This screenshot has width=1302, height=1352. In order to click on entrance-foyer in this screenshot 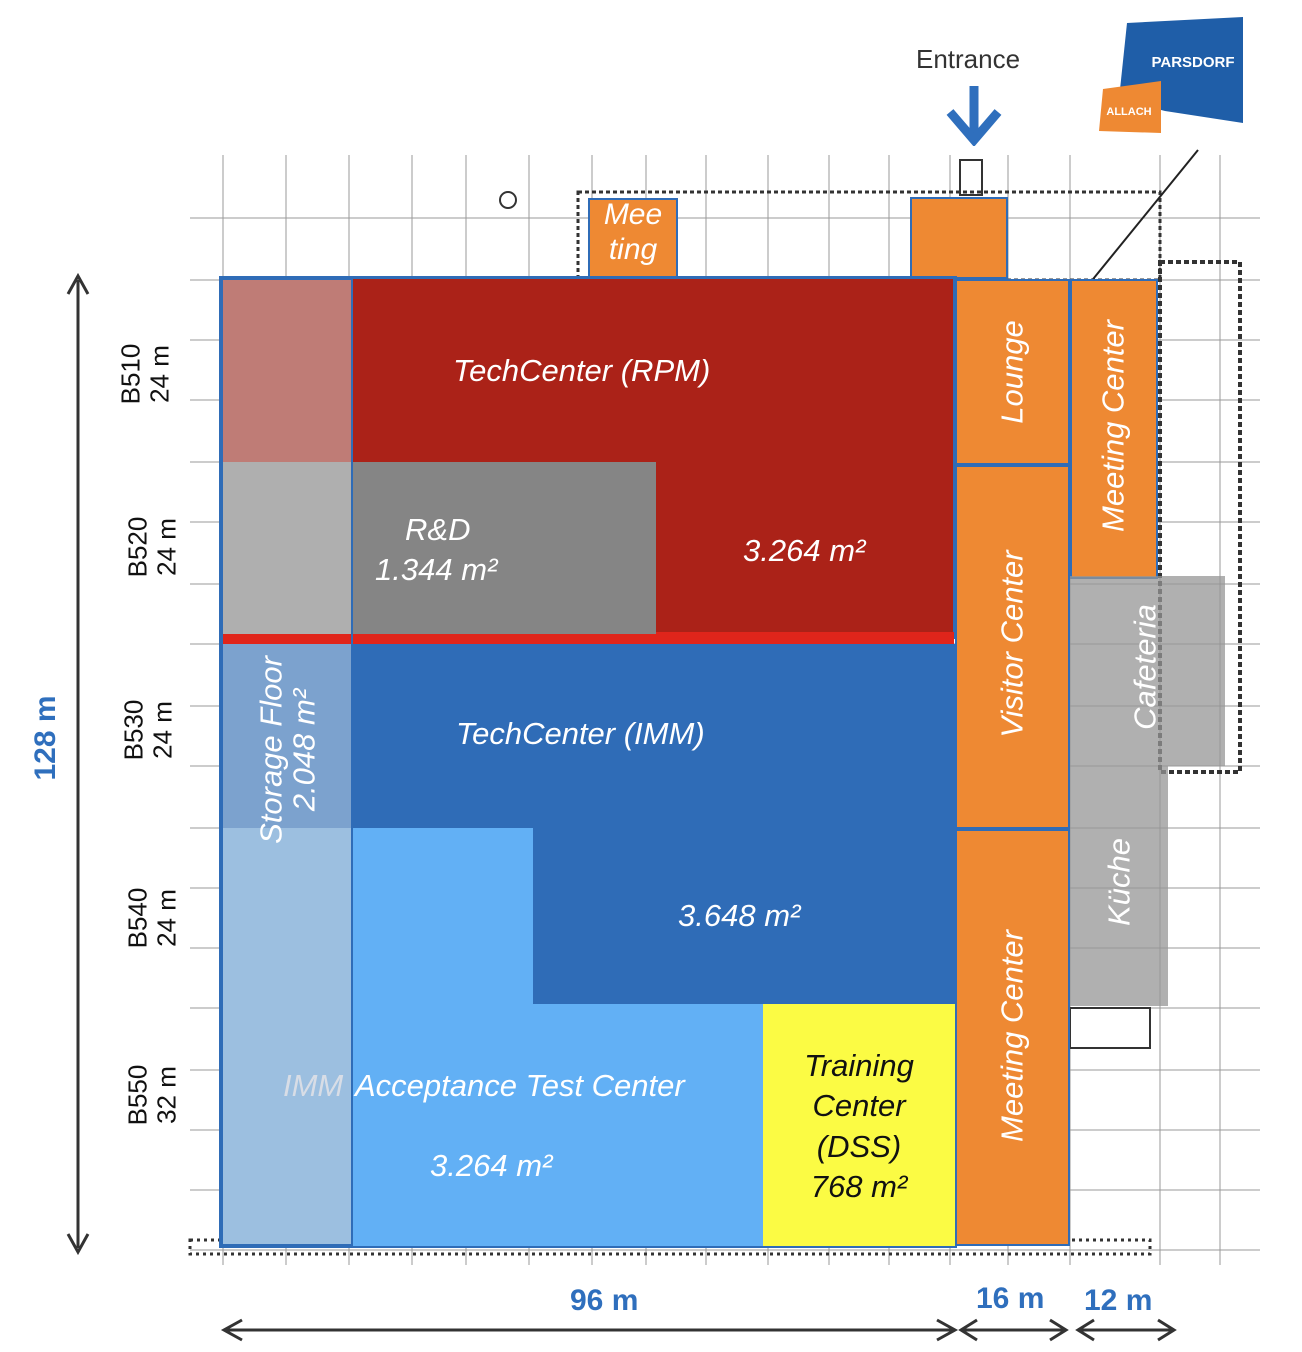, I will do `click(959, 238)`.